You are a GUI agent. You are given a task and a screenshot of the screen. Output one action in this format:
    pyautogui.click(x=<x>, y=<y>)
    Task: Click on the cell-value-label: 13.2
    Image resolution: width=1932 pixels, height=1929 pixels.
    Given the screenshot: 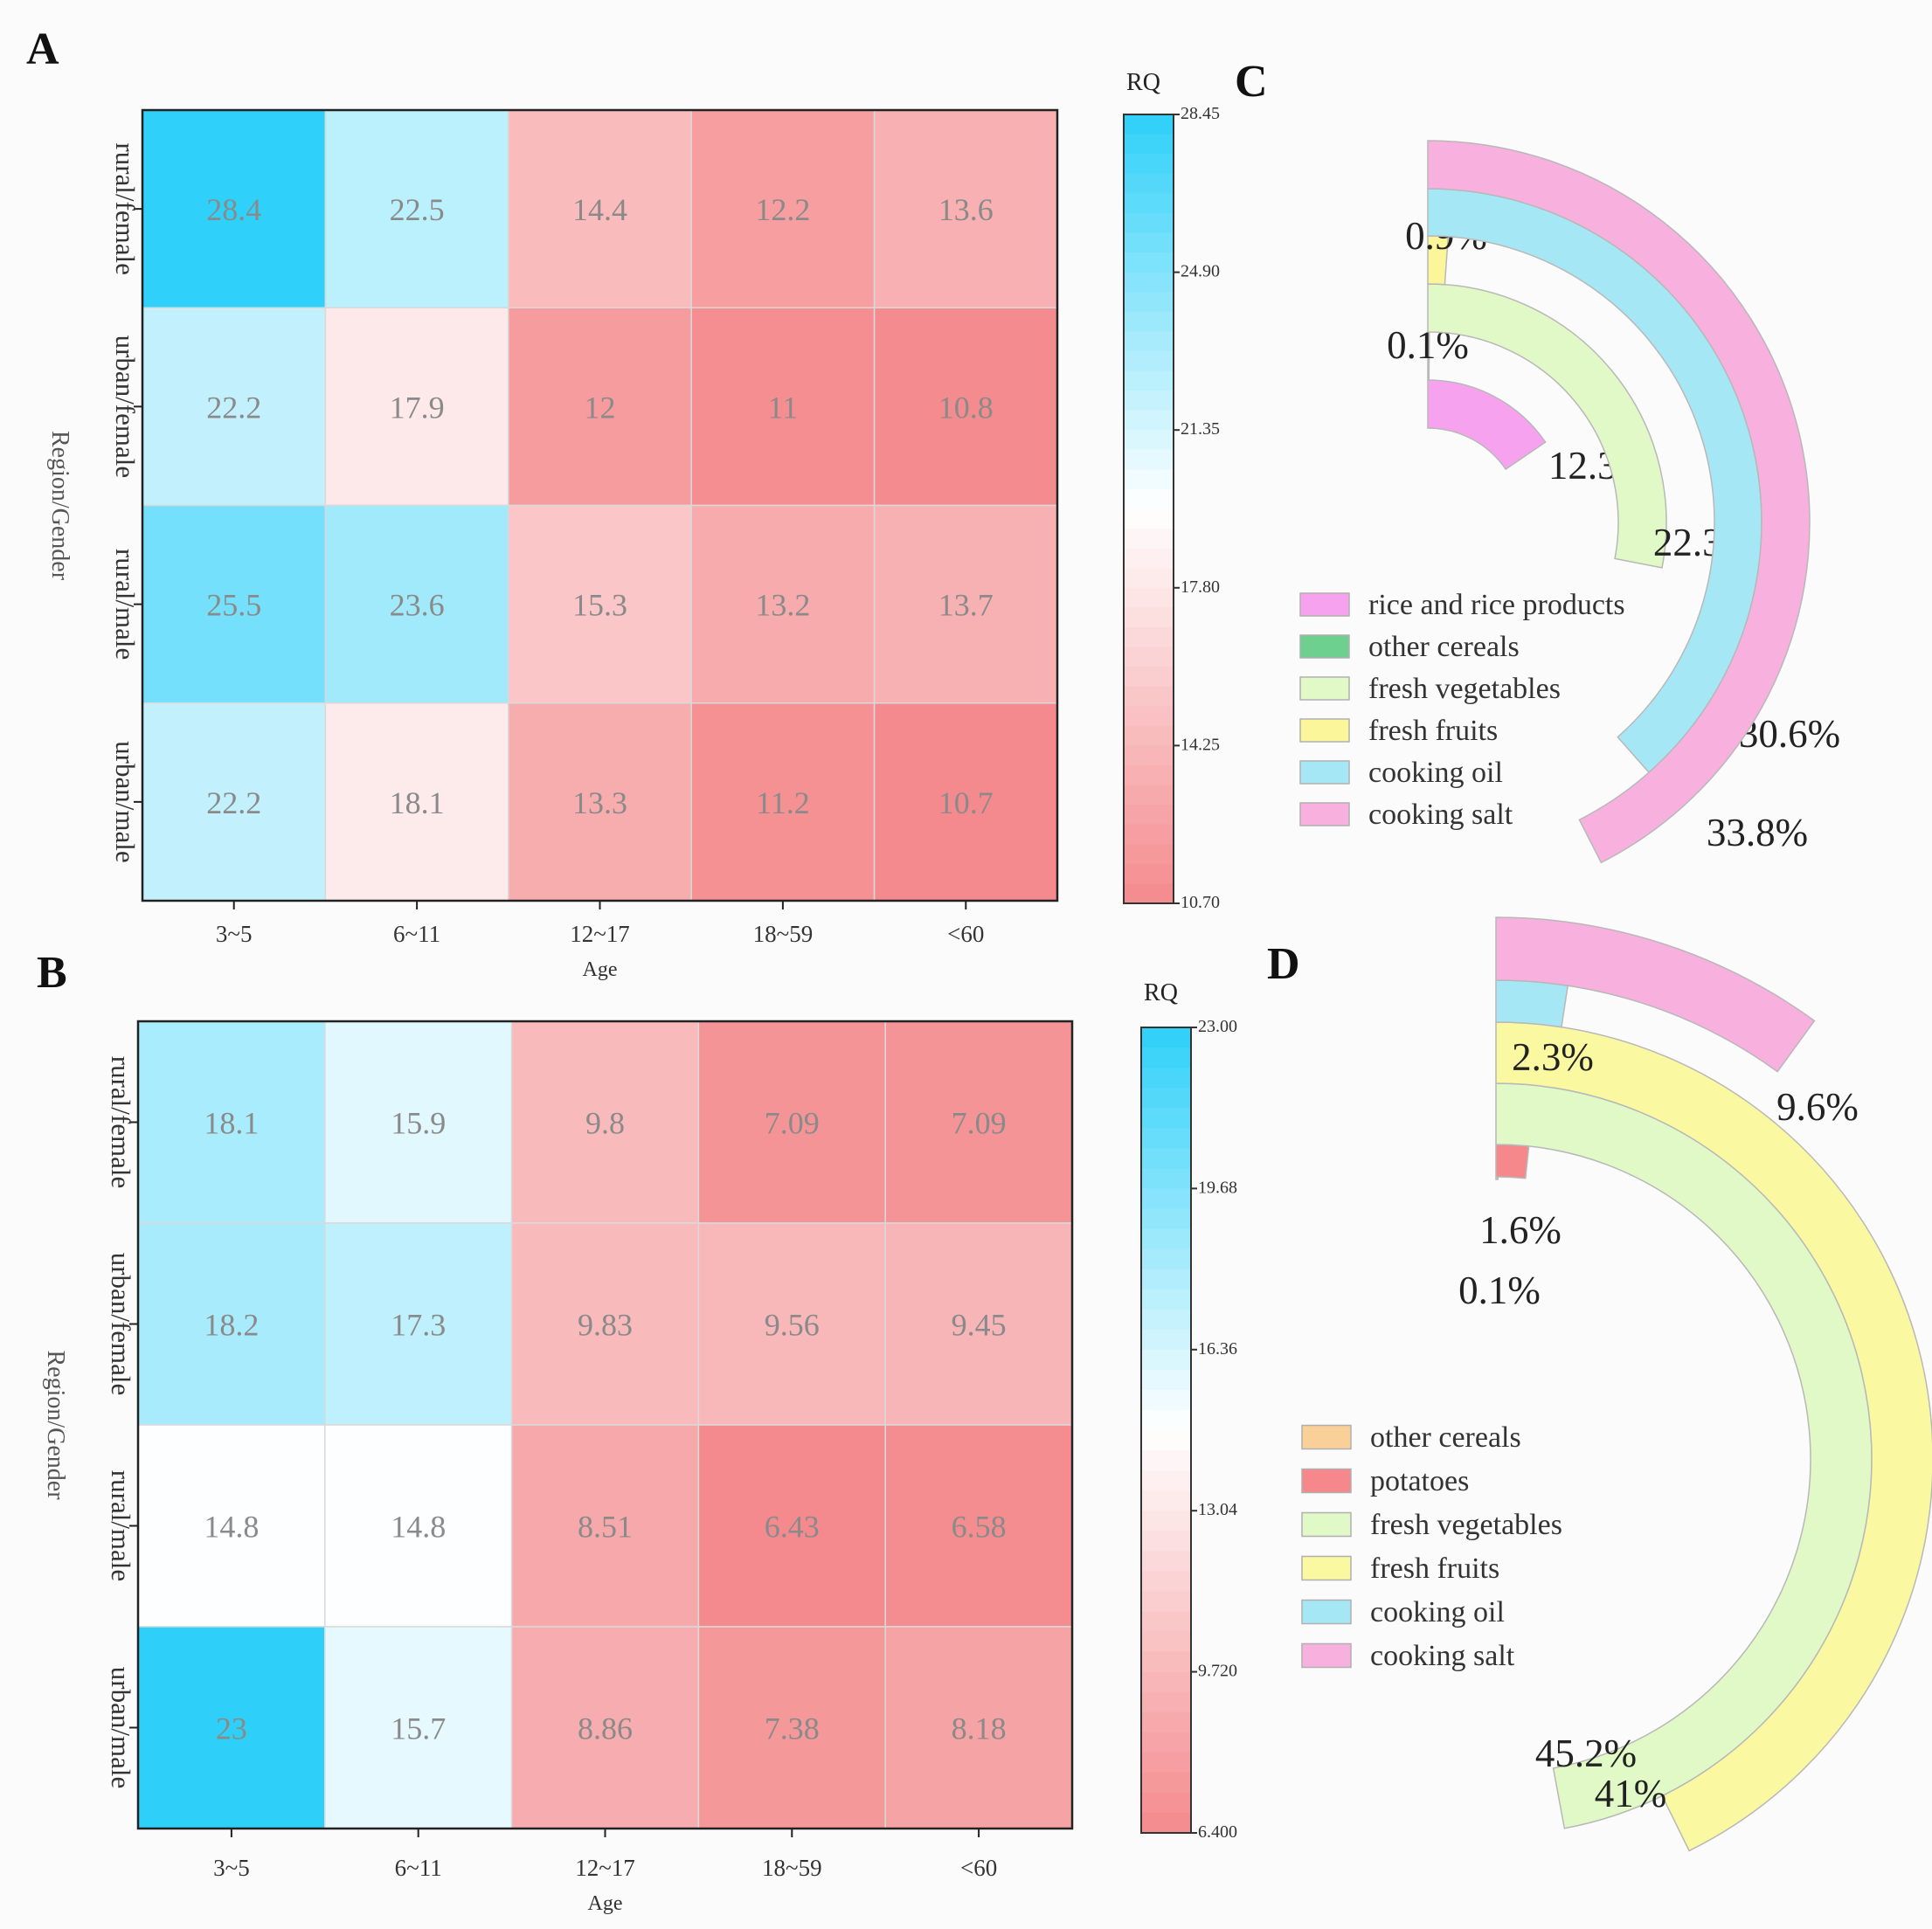 What is the action you would take?
    pyautogui.click(x=782, y=605)
    